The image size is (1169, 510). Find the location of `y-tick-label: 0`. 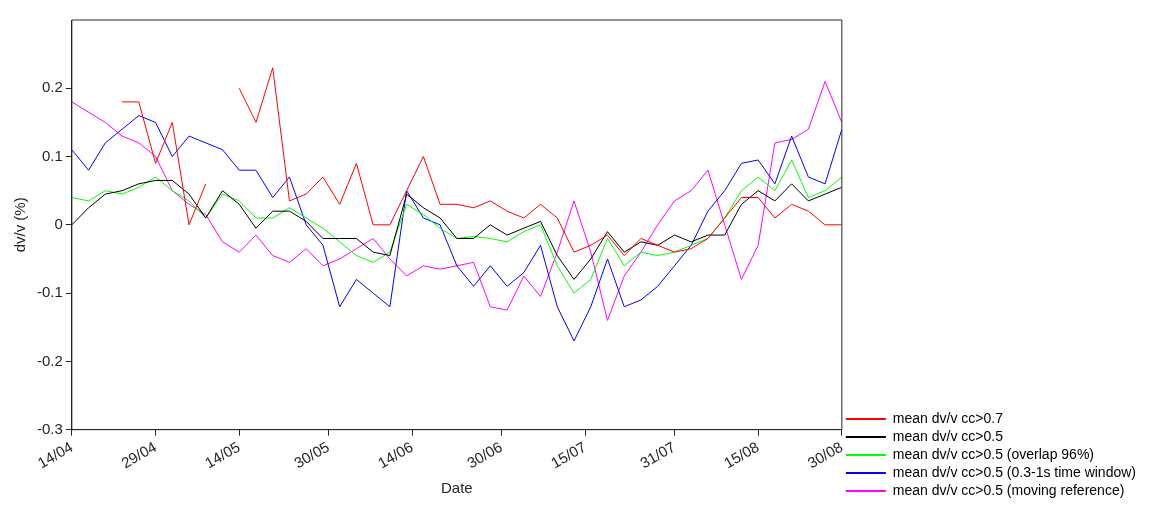

y-tick-label: 0 is located at coordinates (58, 223).